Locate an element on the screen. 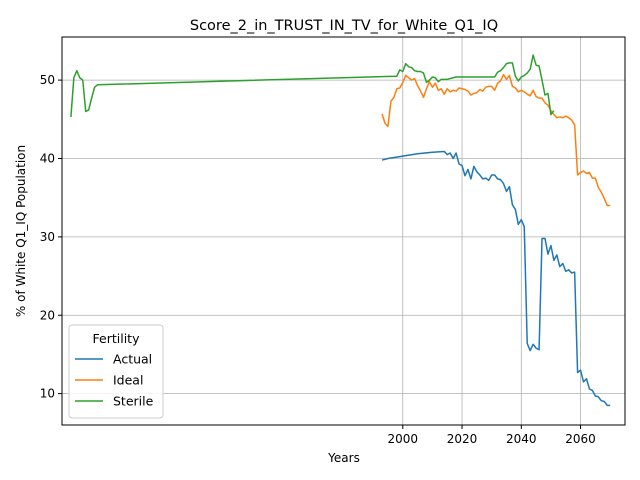  y-tick-label: 50 is located at coordinates (47, 80).